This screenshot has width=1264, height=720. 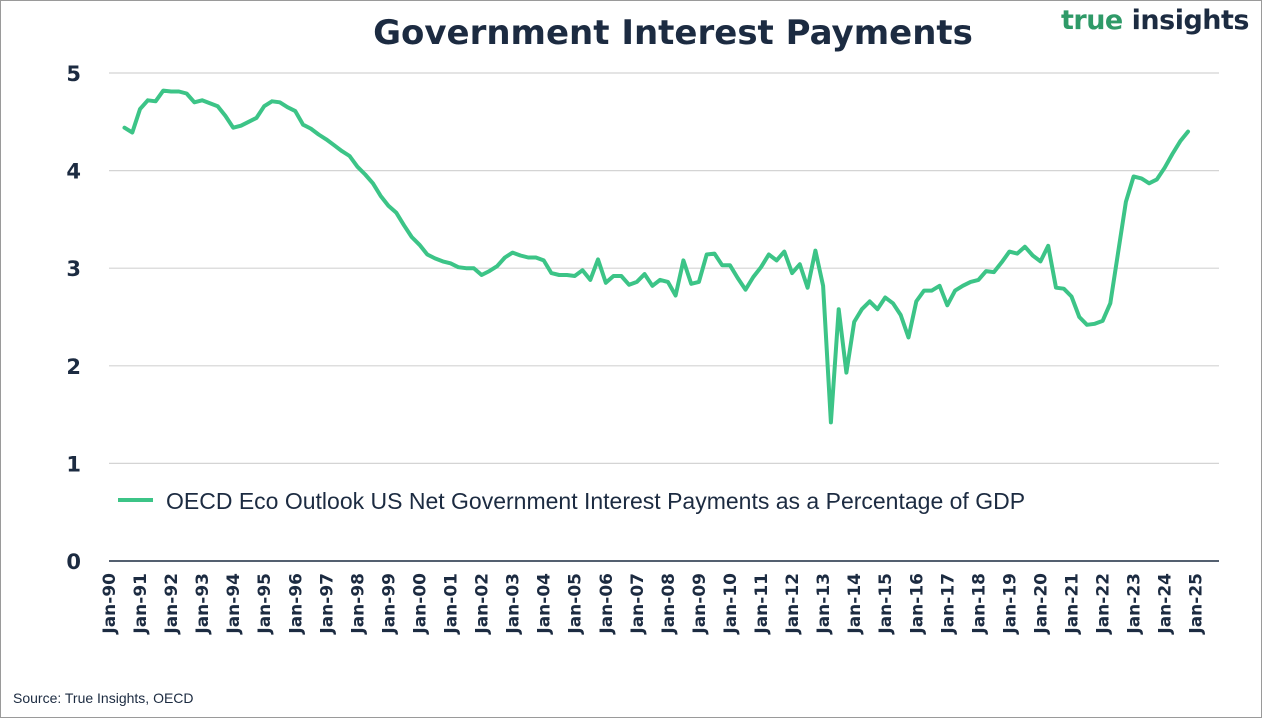 What do you see at coordinates (234, 604) in the screenshot?
I see `x-tick-label: Jan-94` at bounding box center [234, 604].